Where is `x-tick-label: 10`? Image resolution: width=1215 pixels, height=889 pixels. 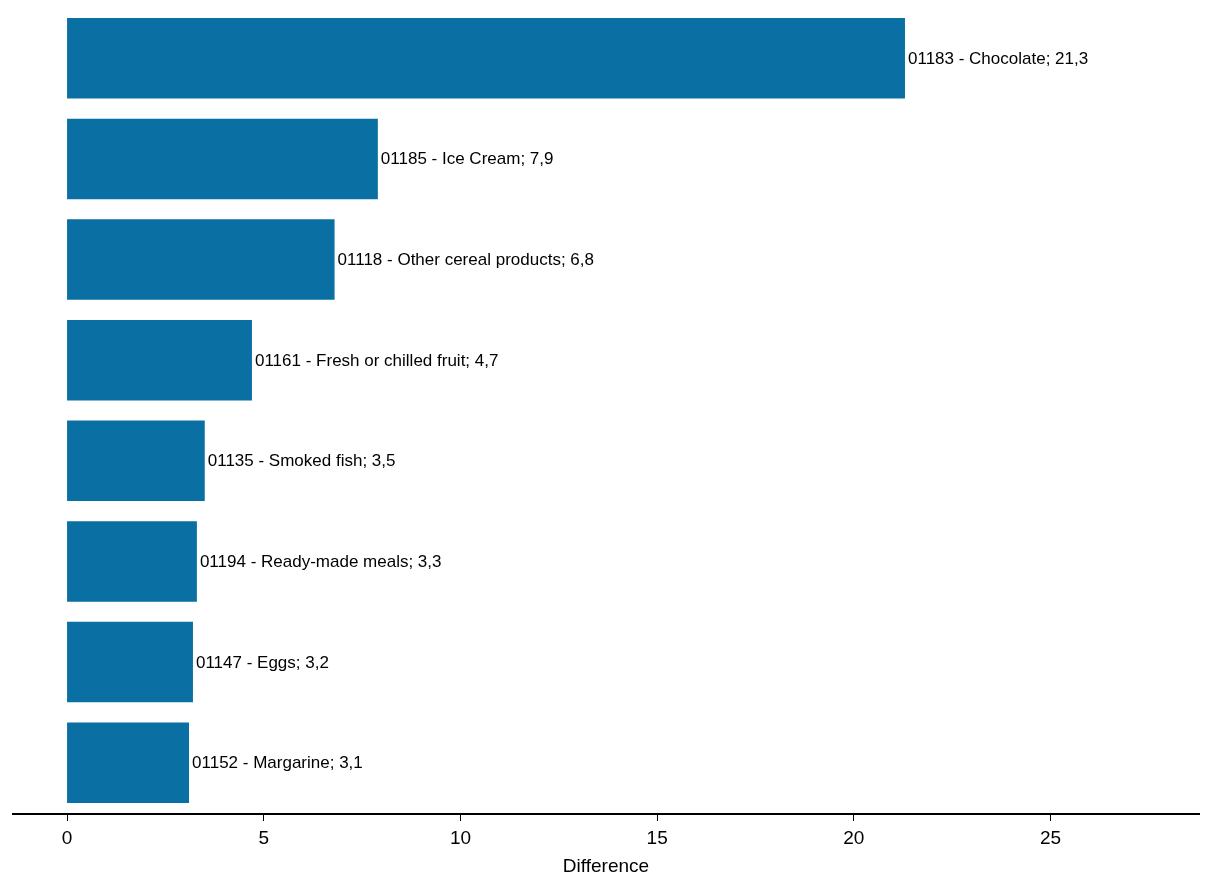 x-tick-label: 10 is located at coordinates (460, 837).